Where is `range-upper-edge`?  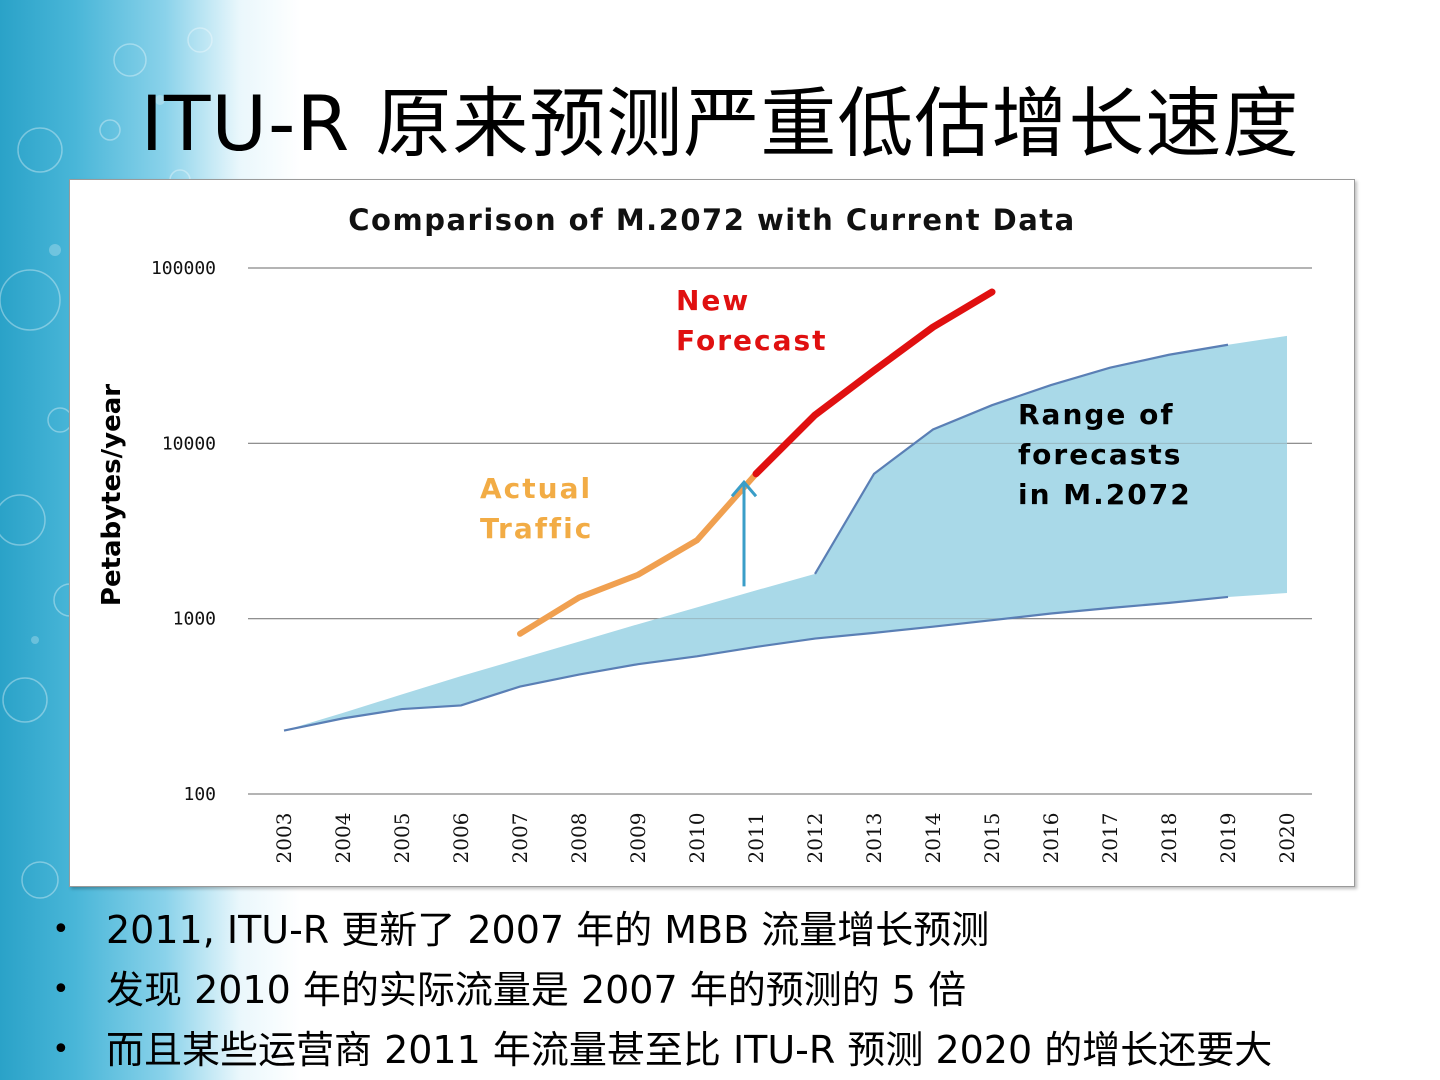
range-upper-edge is located at coordinates (1021, 459).